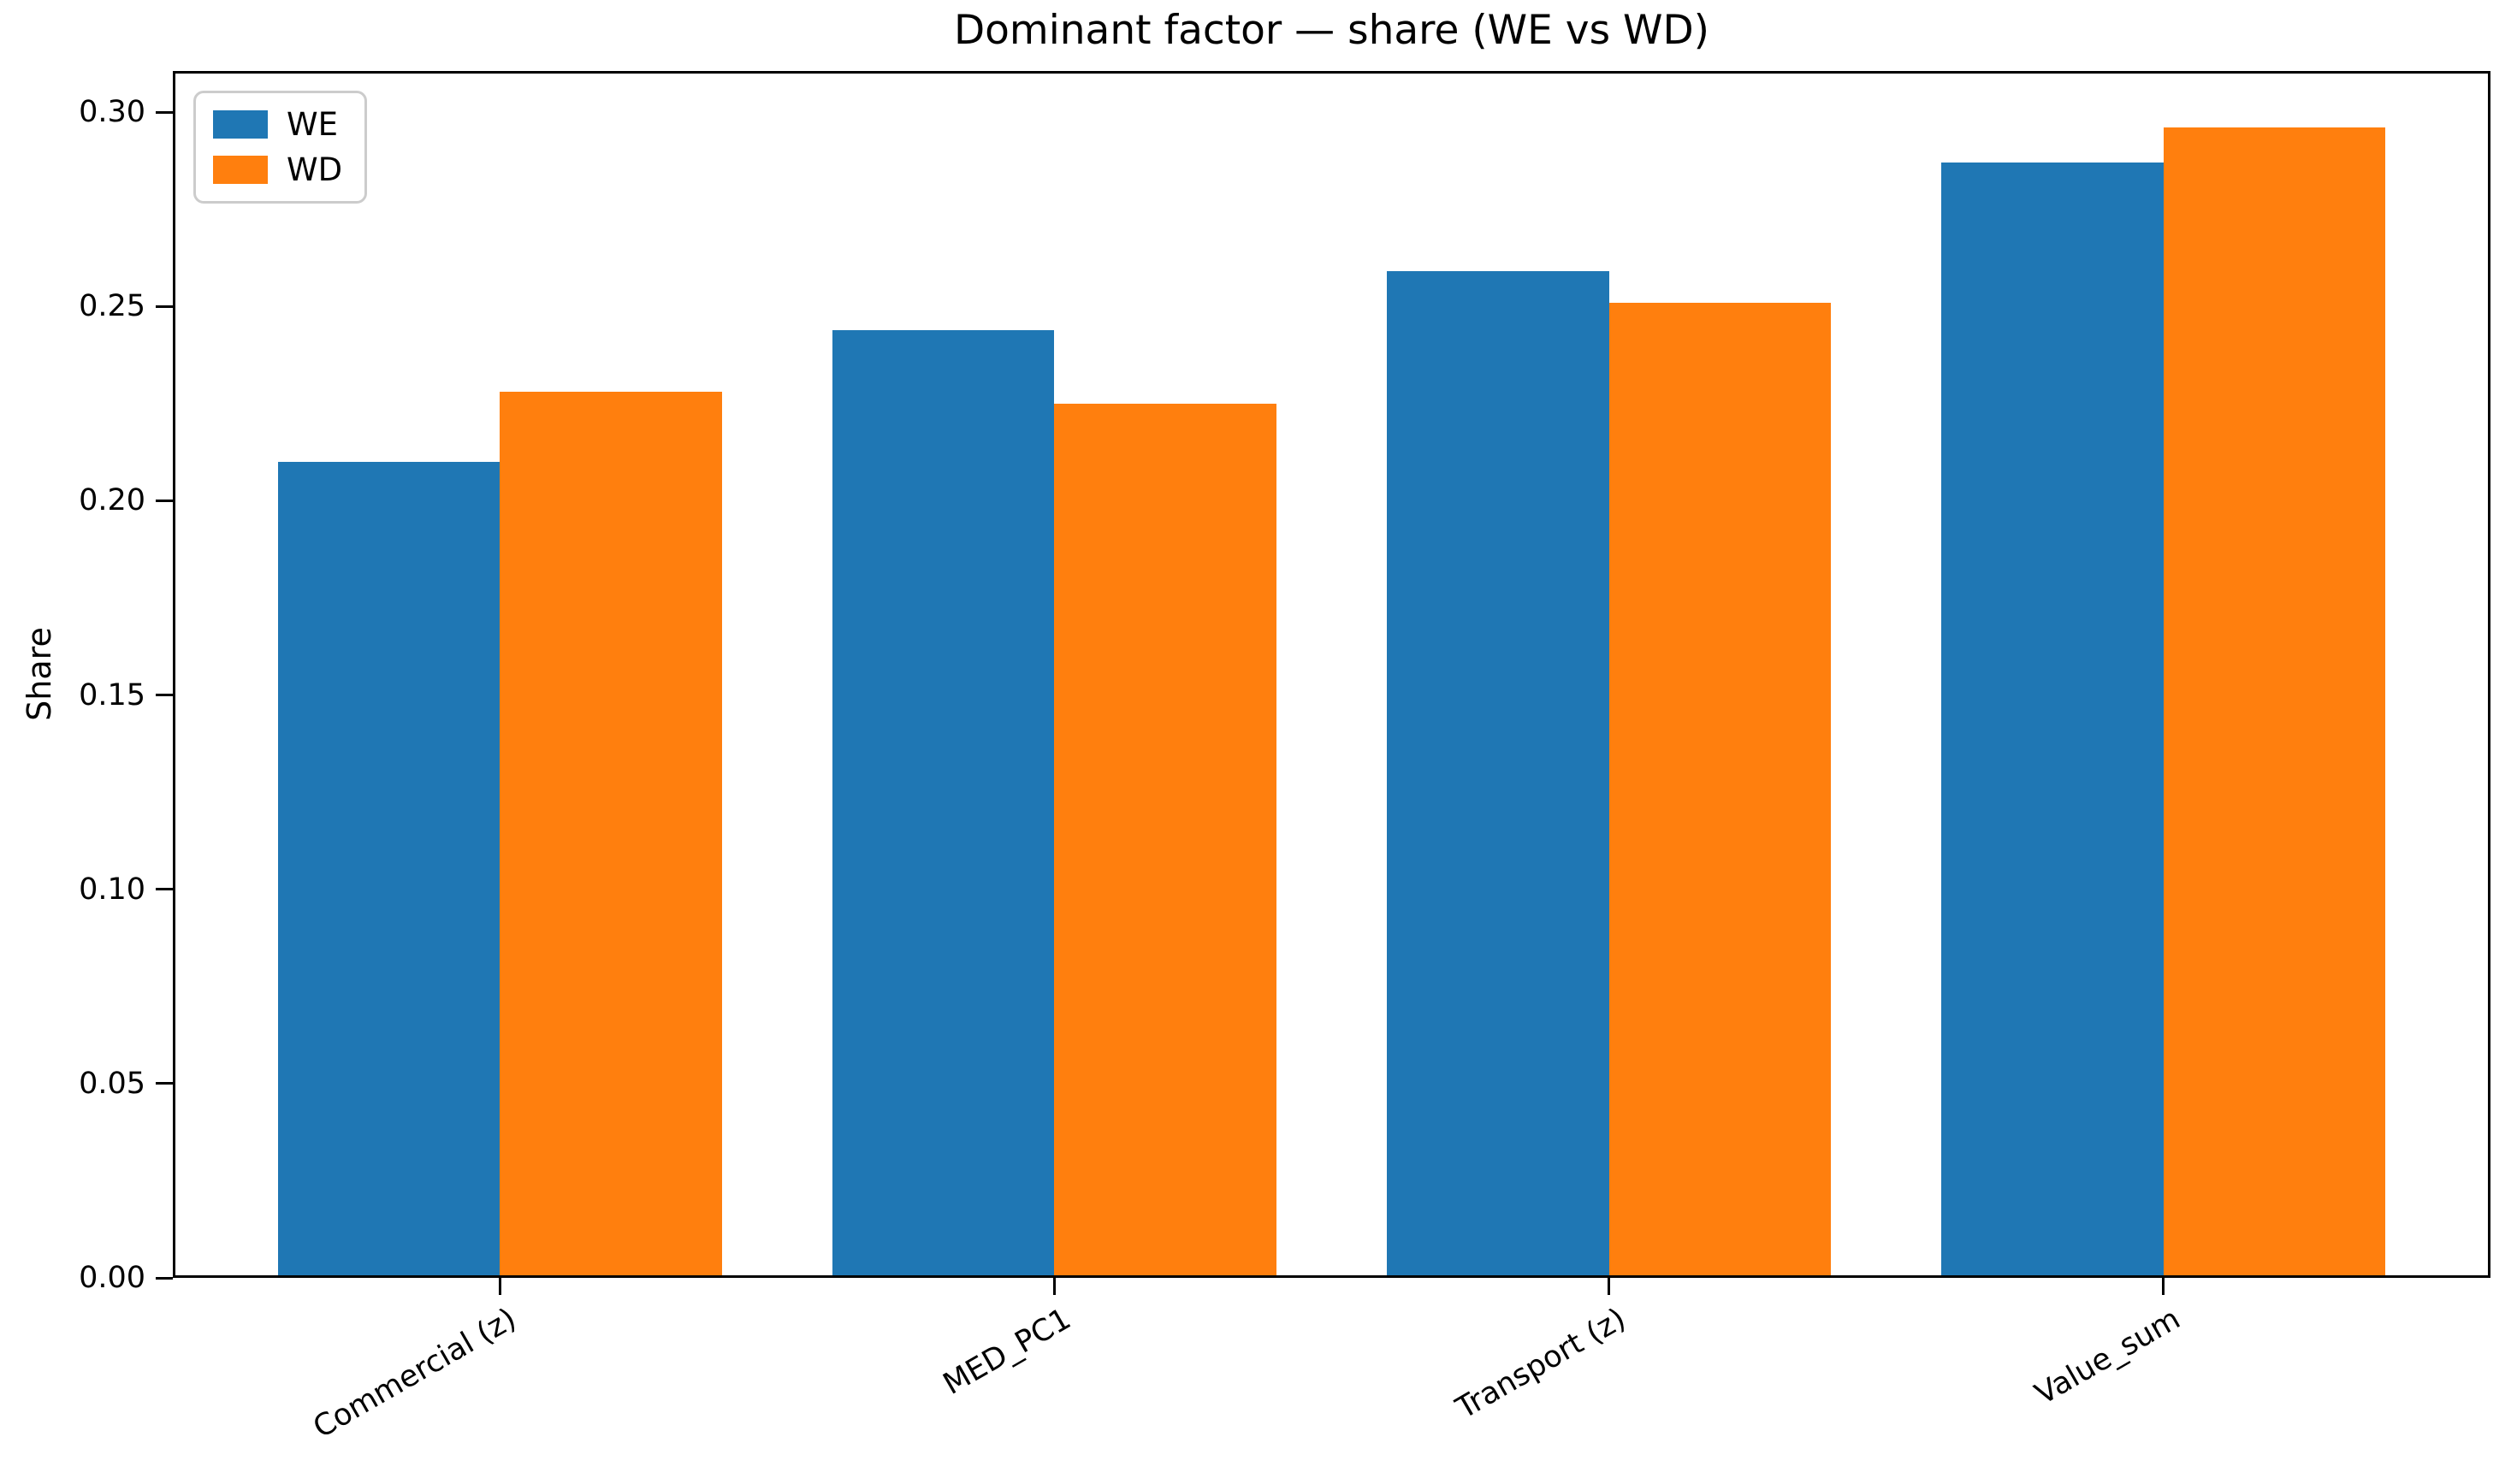 This screenshot has height=1484, width=2517. I want to click on y-tick-label: 0.25, so click(112, 306).